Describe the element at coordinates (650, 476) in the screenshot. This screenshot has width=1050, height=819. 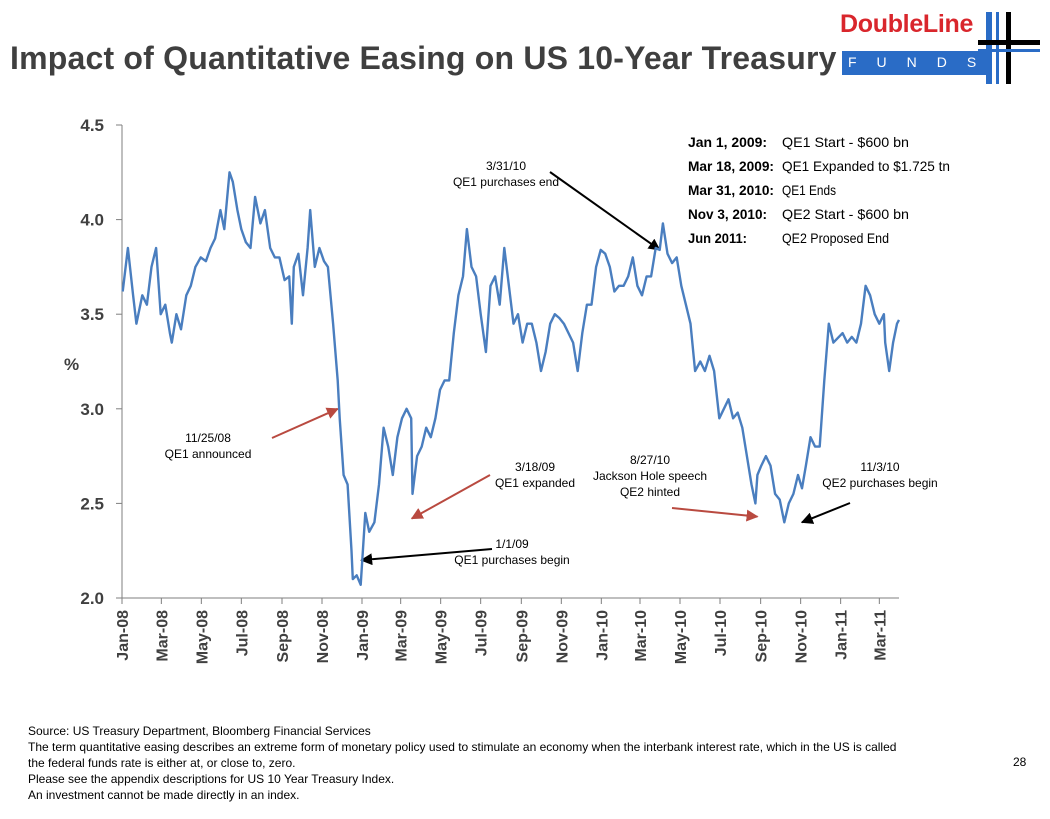
I see `annotation-text: Jackson Hole speech` at that location.